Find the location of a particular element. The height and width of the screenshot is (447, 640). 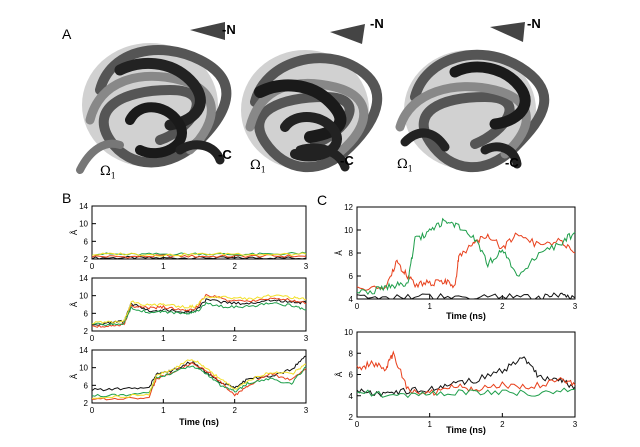

panel-b-plot-0-ylabel: Å is located at coordinates (74, 232).